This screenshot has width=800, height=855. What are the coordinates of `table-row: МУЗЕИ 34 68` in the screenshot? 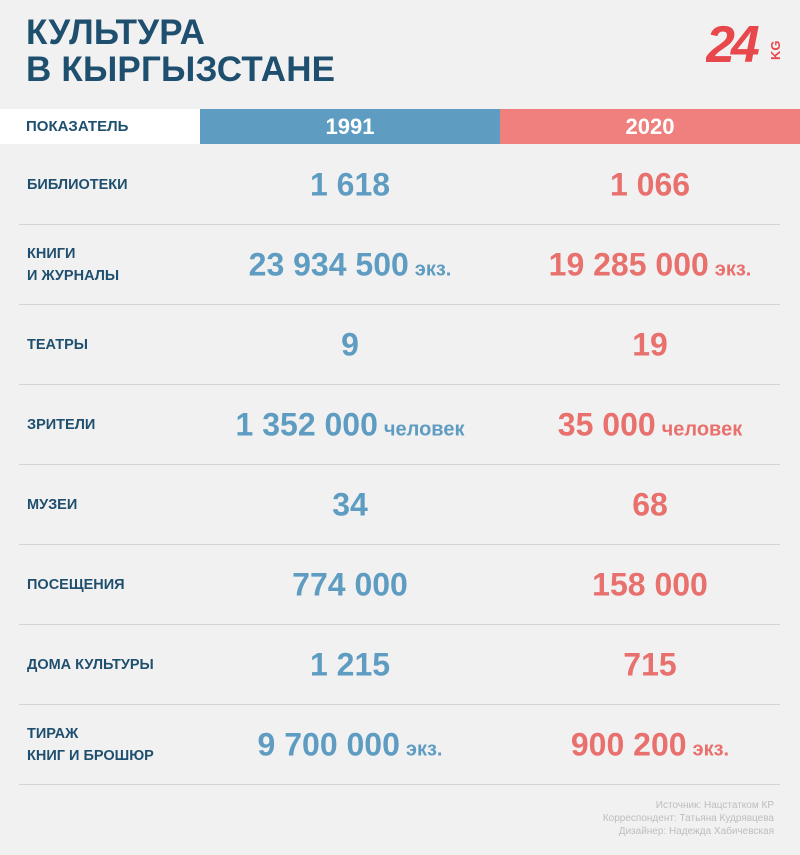 It's located at (399, 505).